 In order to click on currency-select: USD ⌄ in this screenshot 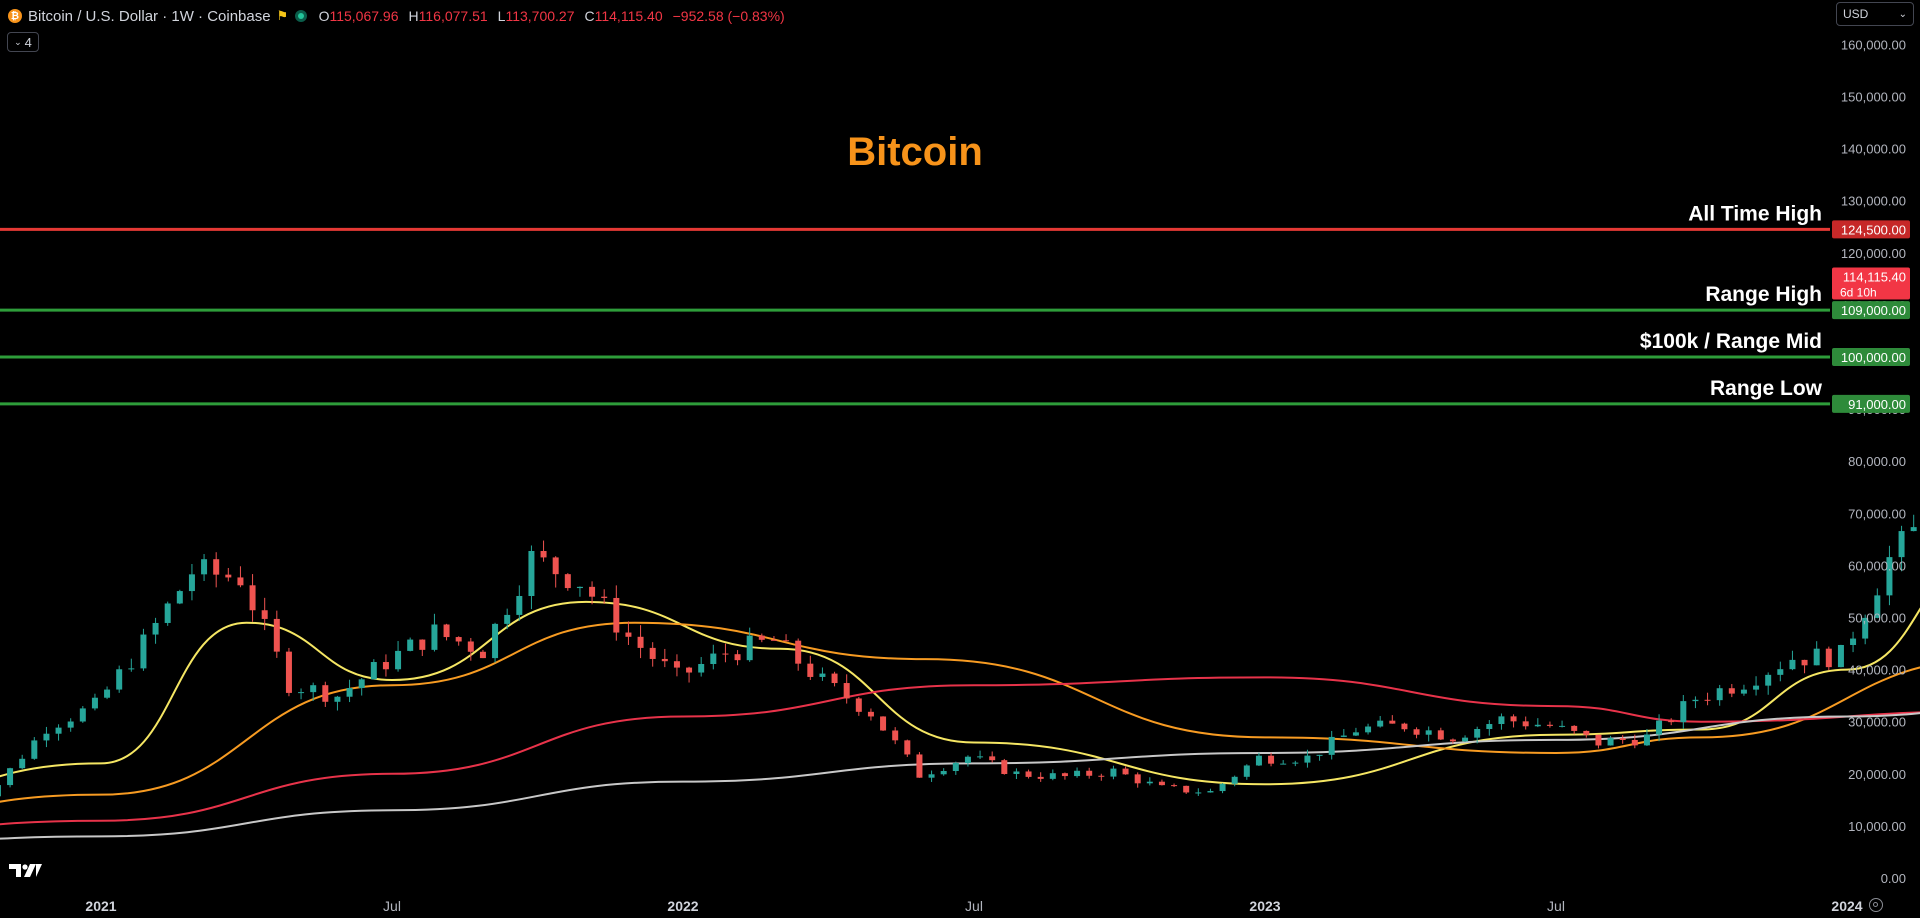, I will do `click(1875, 14)`.